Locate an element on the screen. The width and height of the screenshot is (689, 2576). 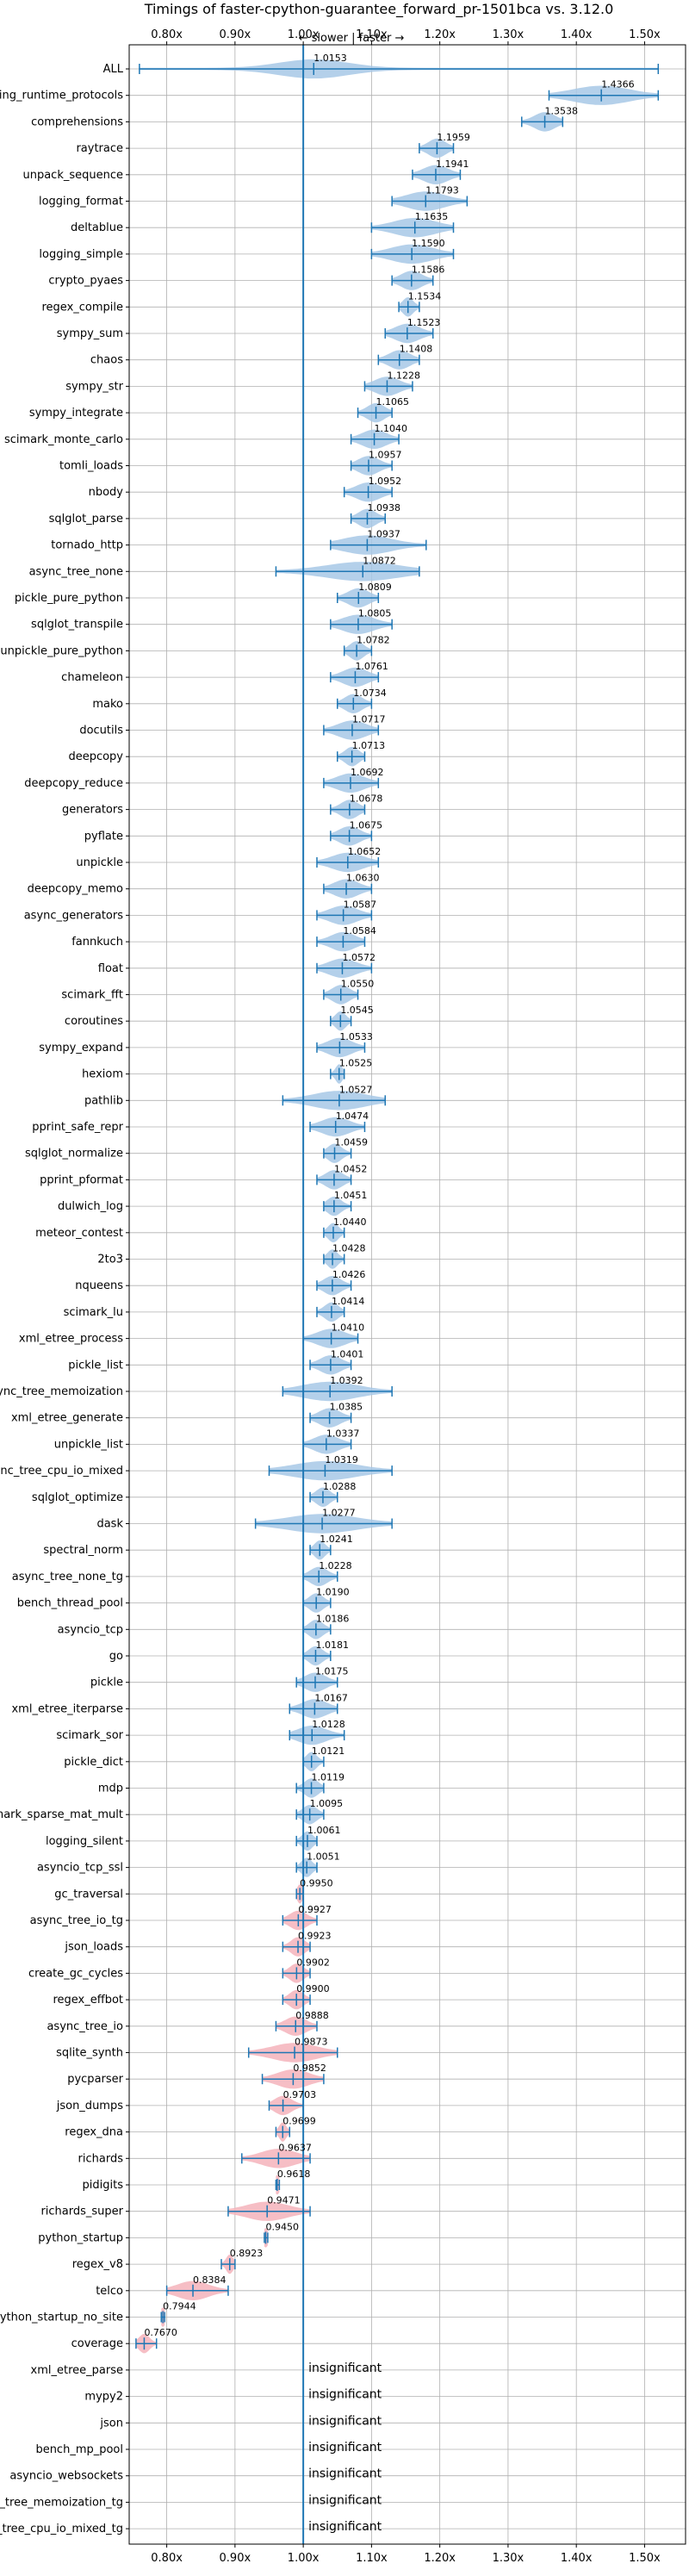
value-label: 0.8384 is located at coordinates (210, 2280).